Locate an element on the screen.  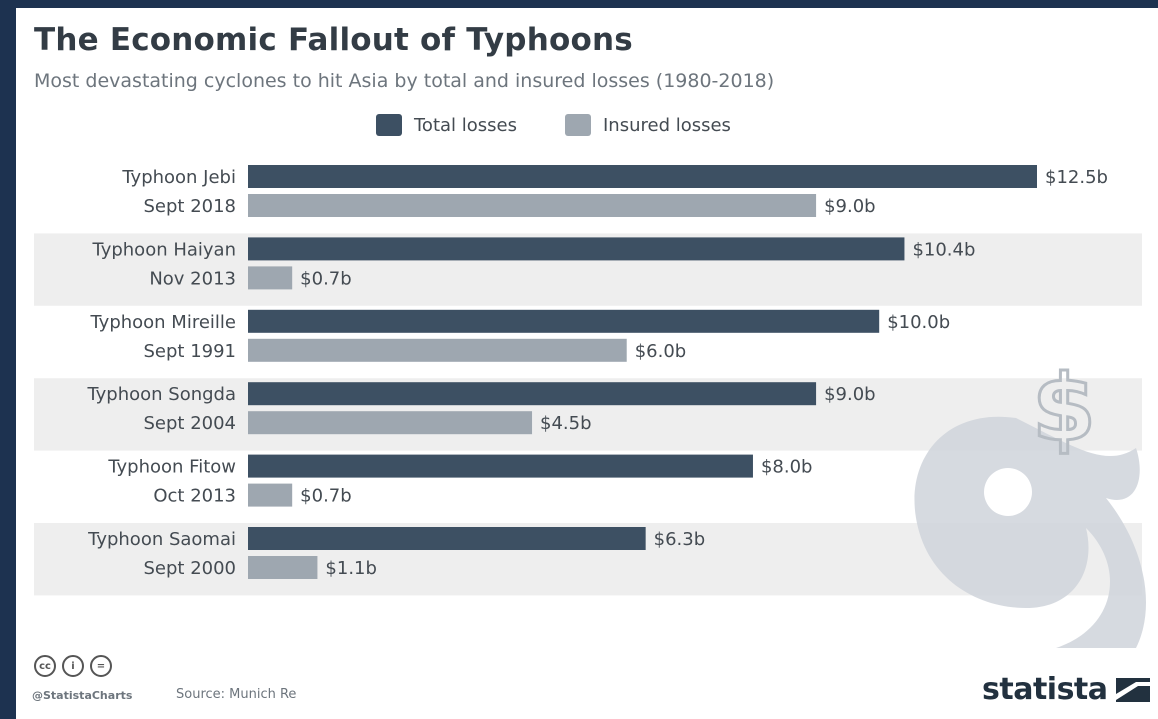
legend-swatch-total is located at coordinates (389, 125).